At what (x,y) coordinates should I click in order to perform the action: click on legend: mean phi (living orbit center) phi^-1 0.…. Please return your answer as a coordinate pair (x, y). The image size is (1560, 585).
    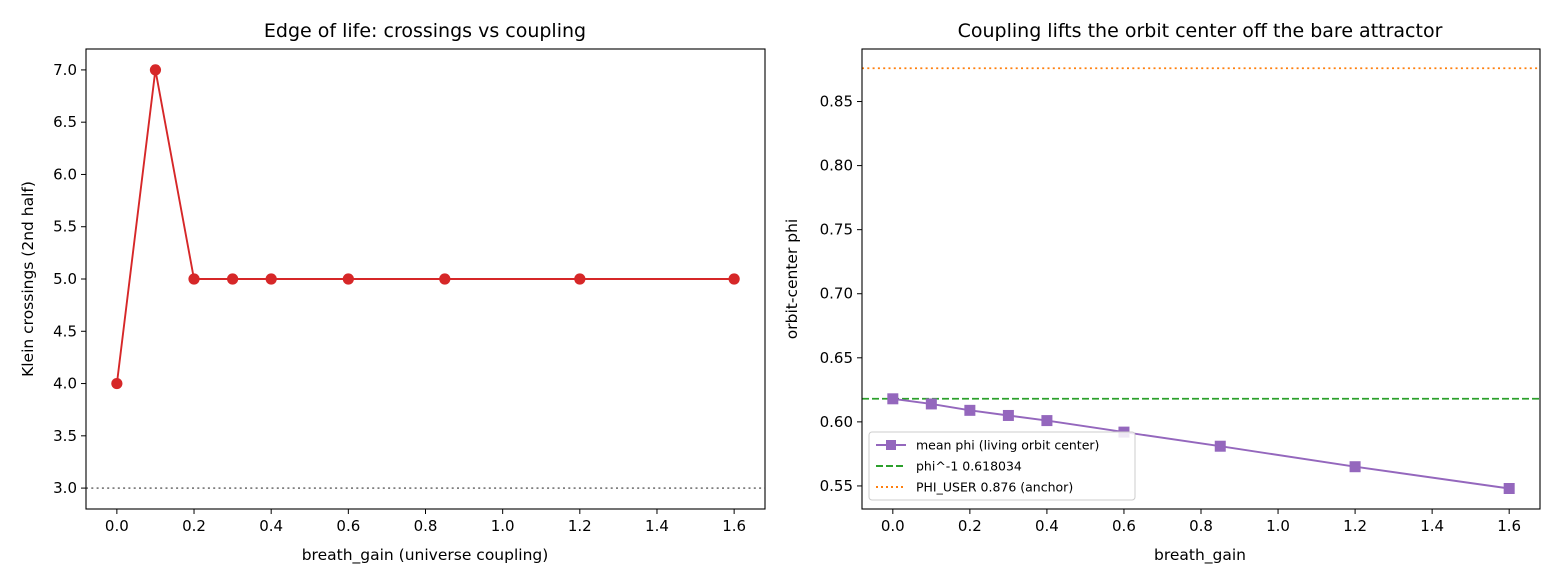
    Looking at the image, I should click on (1002, 466).